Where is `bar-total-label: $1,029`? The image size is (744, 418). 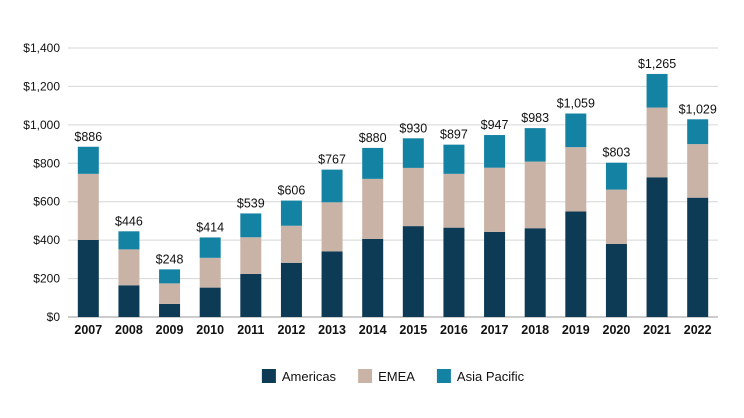 bar-total-label: $1,029 is located at coordinates (698, 109).